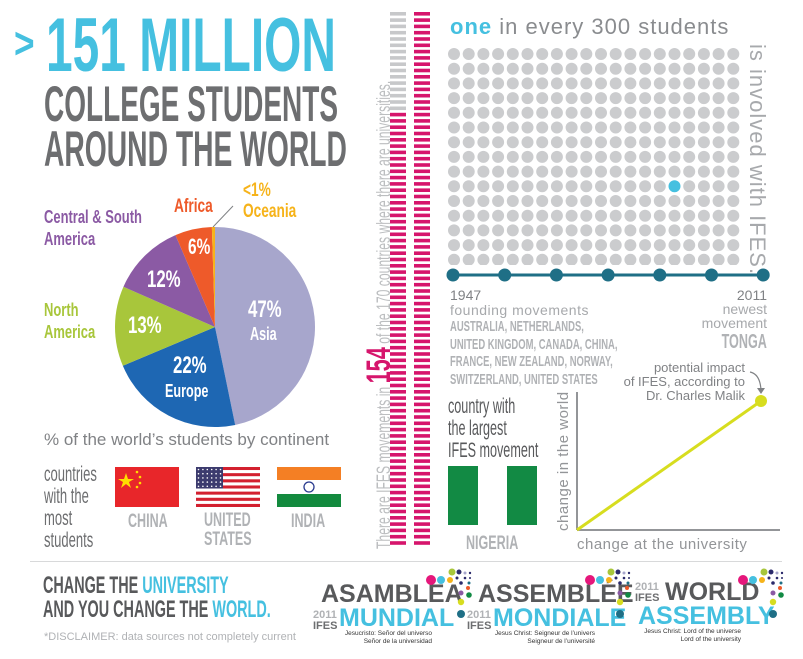 This screenshot has width=803, height=659. I want to click on pie-label-na-pct: 13%, so click(145, 325).